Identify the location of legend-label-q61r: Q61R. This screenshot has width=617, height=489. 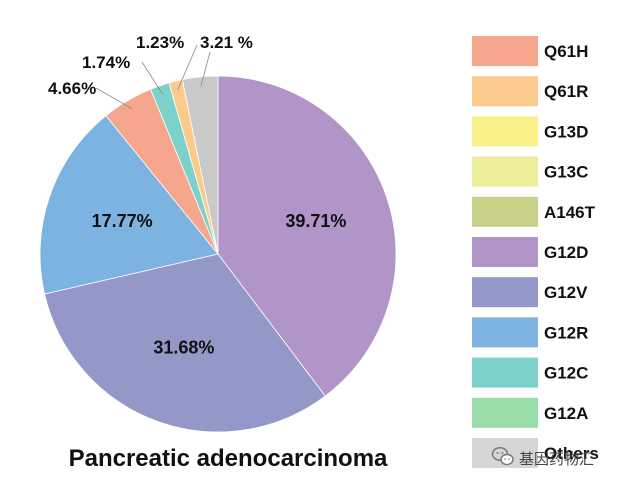
(566, 91).